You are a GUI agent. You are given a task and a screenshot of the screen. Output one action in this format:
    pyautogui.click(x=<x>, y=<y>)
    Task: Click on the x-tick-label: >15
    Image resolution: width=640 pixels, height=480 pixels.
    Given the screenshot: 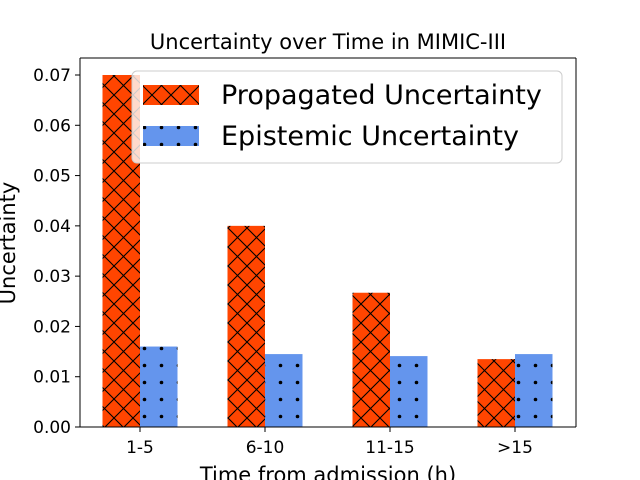 What is the action you would take?
    pyautogui.click(x=515, y=448)
    